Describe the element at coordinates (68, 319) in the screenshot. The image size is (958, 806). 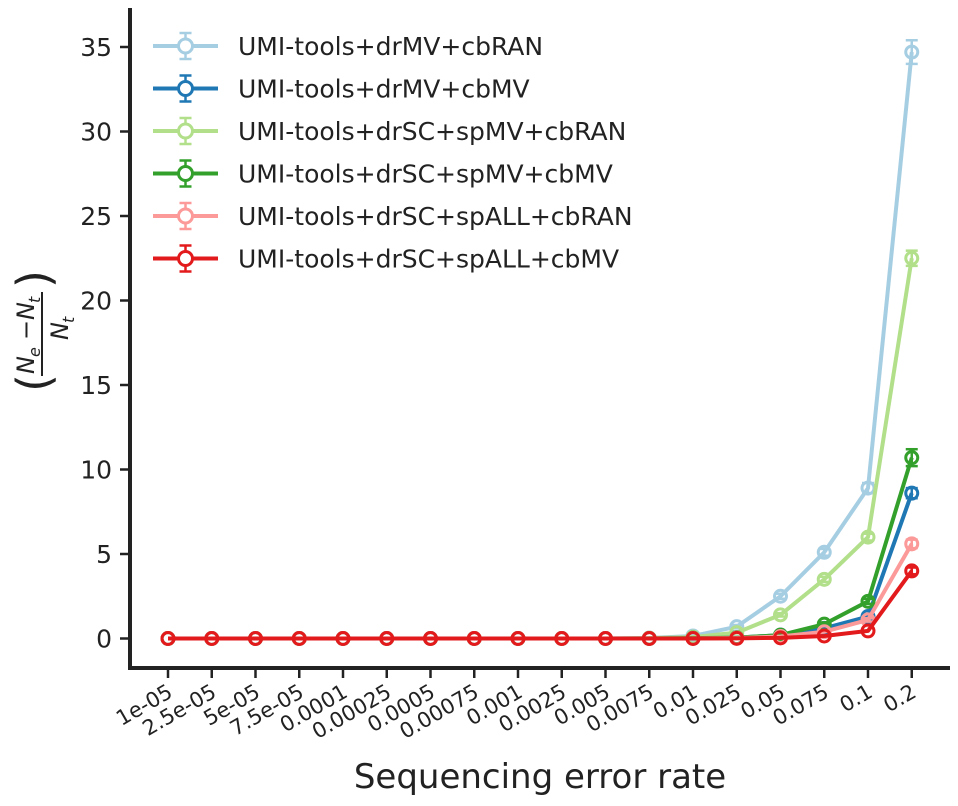
I see `y-axis-title-den-sub-t: t` at that location.